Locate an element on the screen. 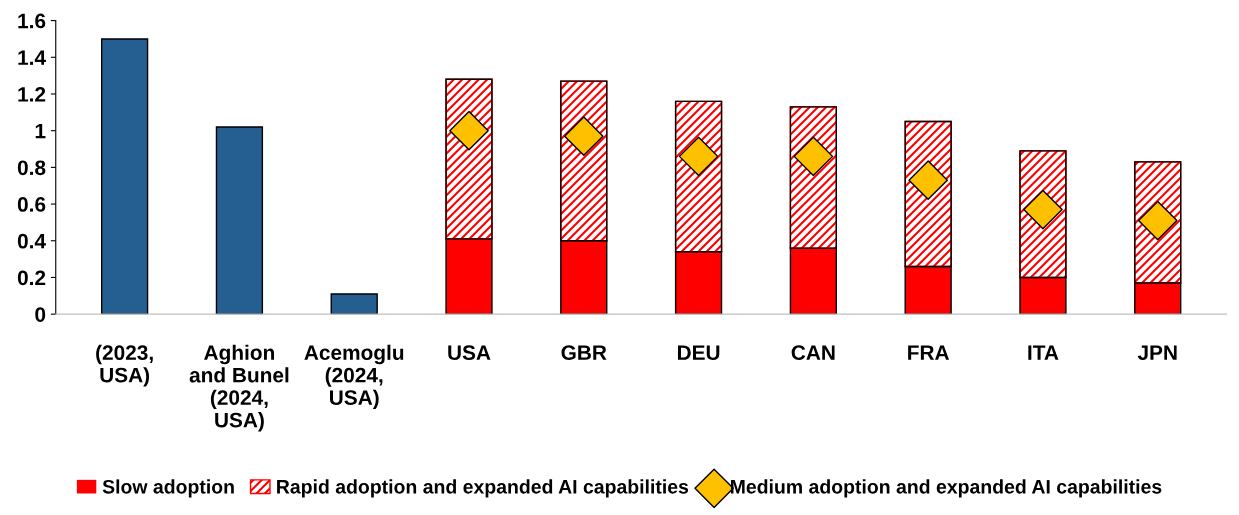  x-tick-label: FRA is located at coordinates (929, 352).